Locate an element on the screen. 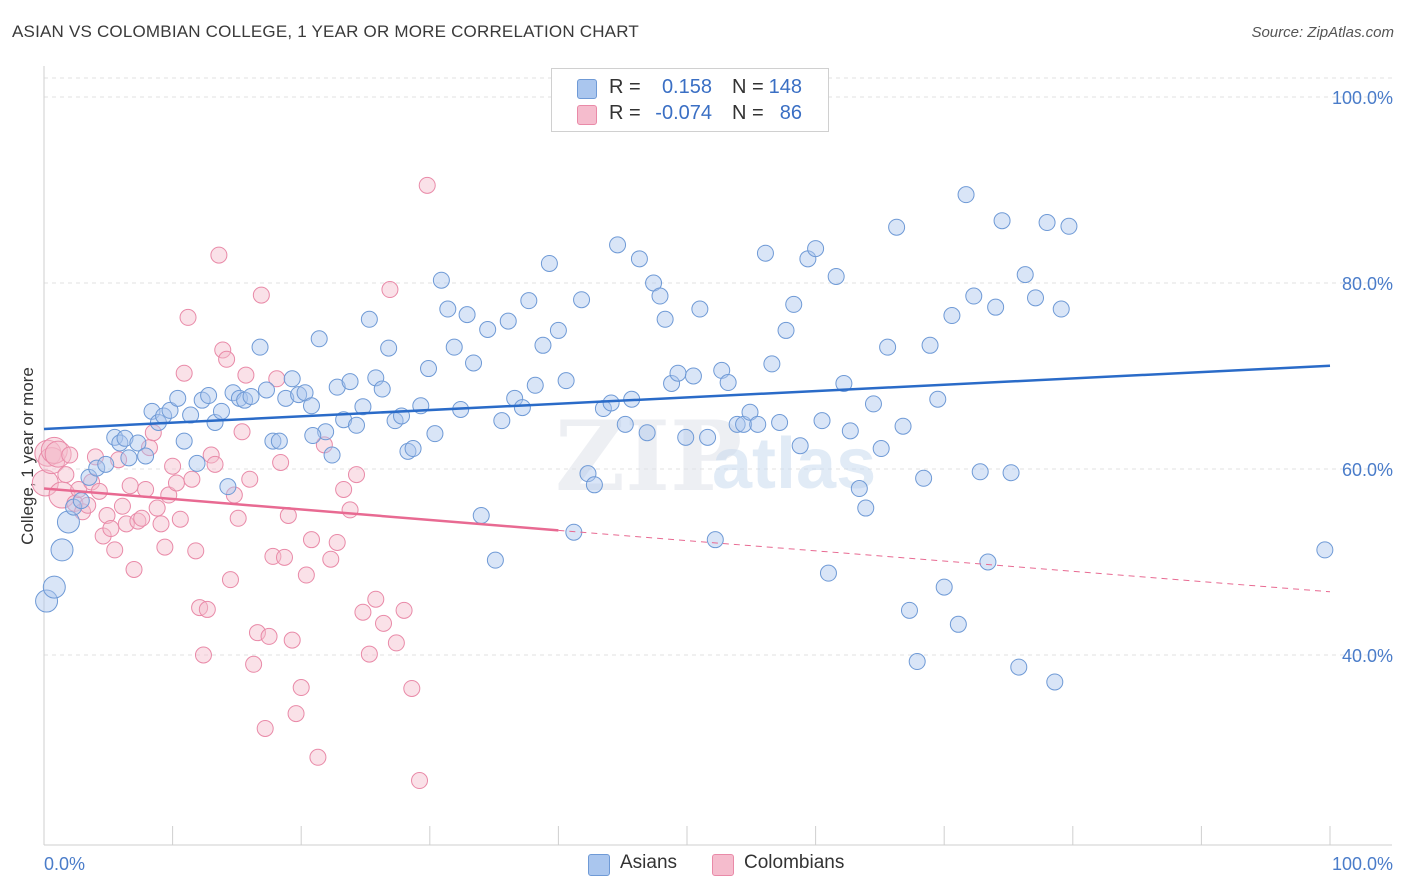 The image size is (1406, 892). colombians-legend-swatch is located at coordinates (723, 865).